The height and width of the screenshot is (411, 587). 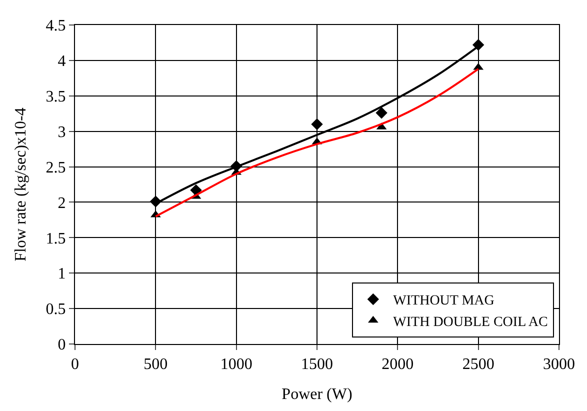 I want to click on x-axis-title: Power (W), so click(x=317, y=394).